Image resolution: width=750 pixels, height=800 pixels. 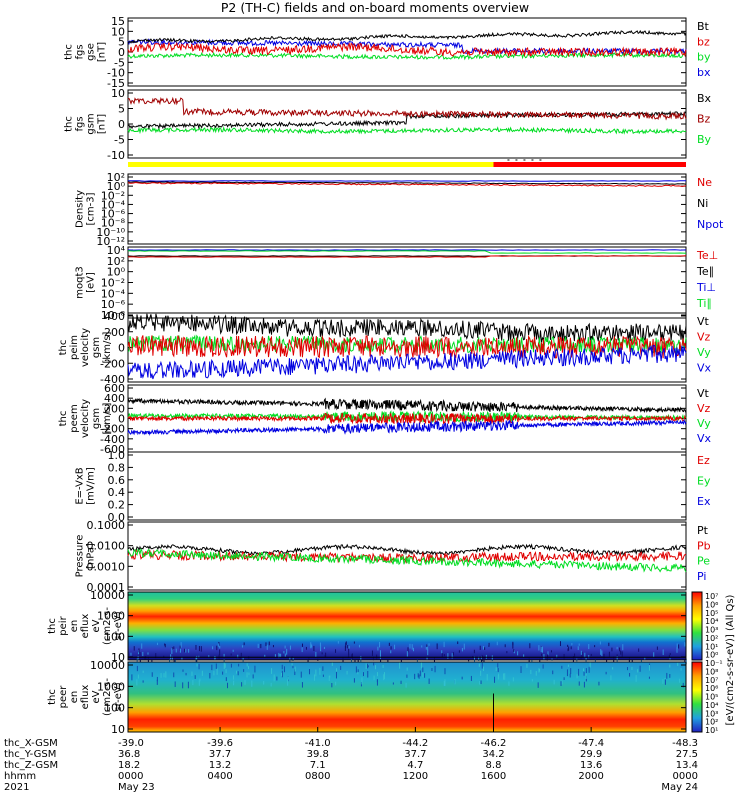 What do you see at coordinates (687, 765) in the screenshot?
I see `x-row-value: 13.4` at bounding box center [687, 765].